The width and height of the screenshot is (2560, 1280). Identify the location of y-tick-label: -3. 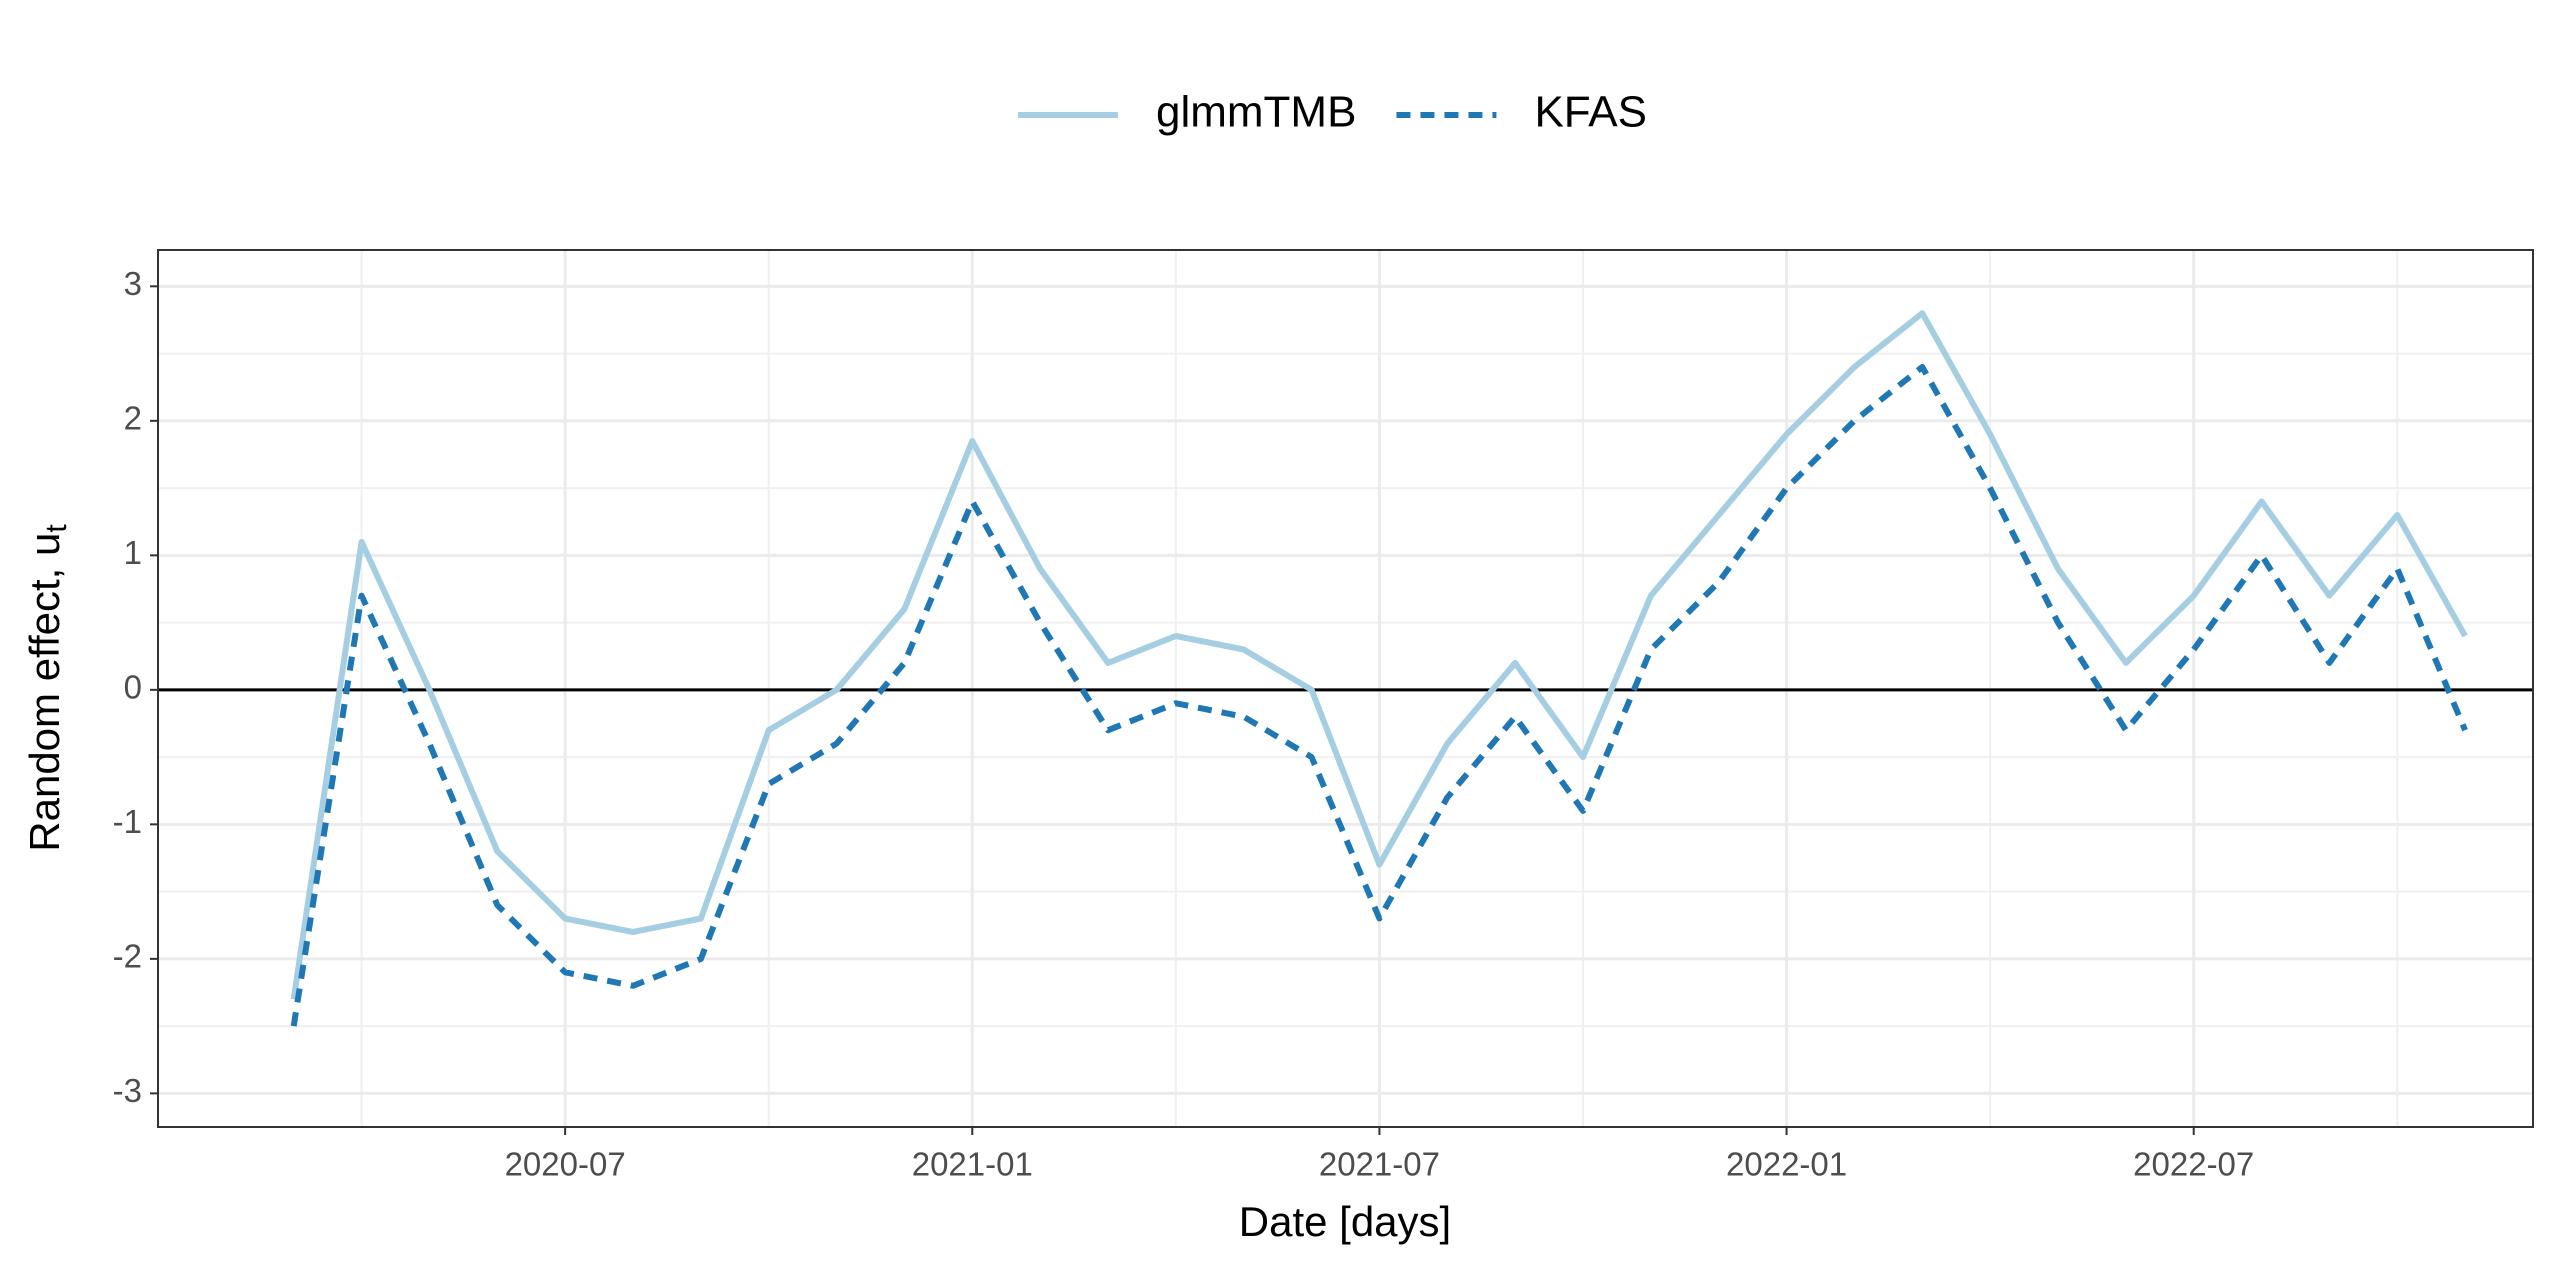
(127, 1090).